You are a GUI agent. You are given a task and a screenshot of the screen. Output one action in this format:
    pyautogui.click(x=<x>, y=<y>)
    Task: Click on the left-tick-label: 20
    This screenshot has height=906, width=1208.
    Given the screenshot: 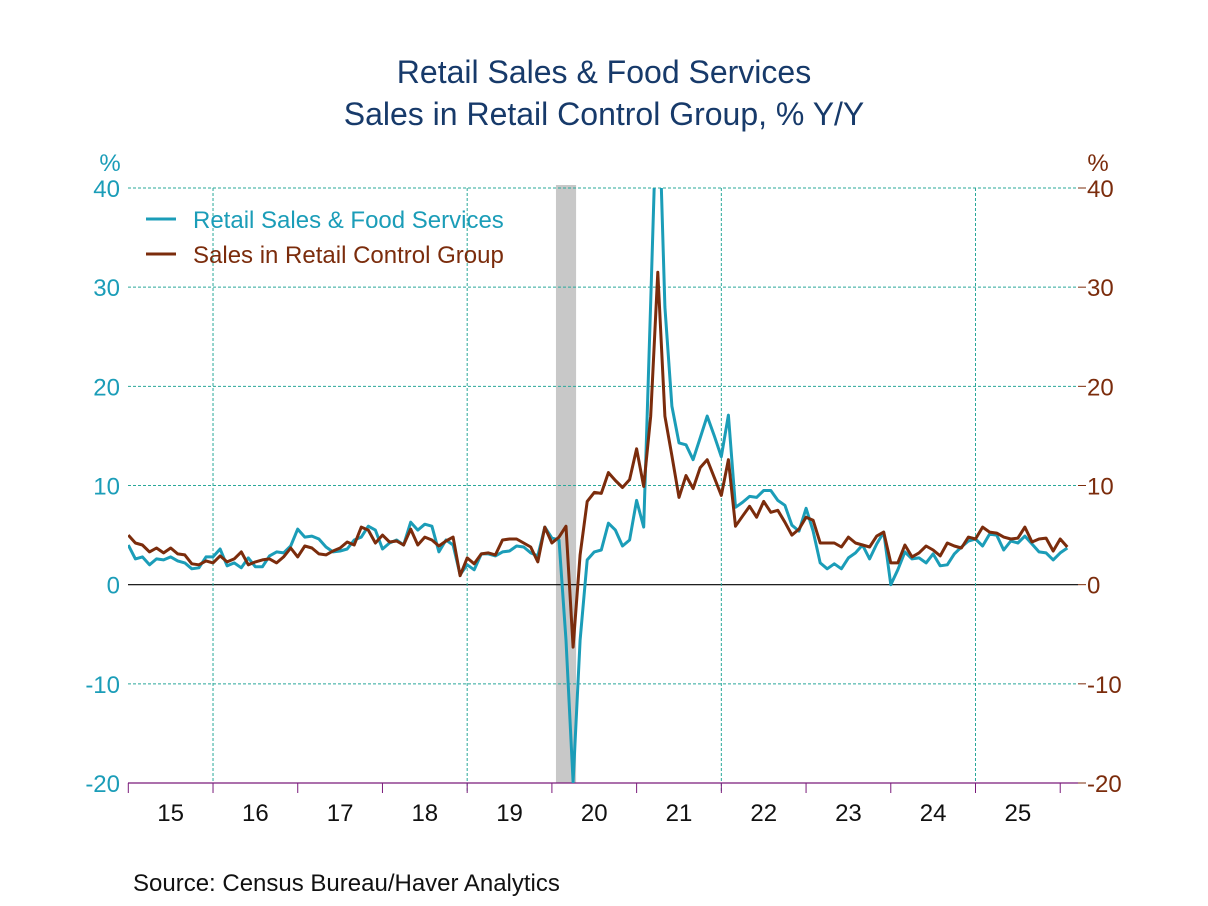 What is the action you would take?
    pyautogui.click(x=106, y=387)
    